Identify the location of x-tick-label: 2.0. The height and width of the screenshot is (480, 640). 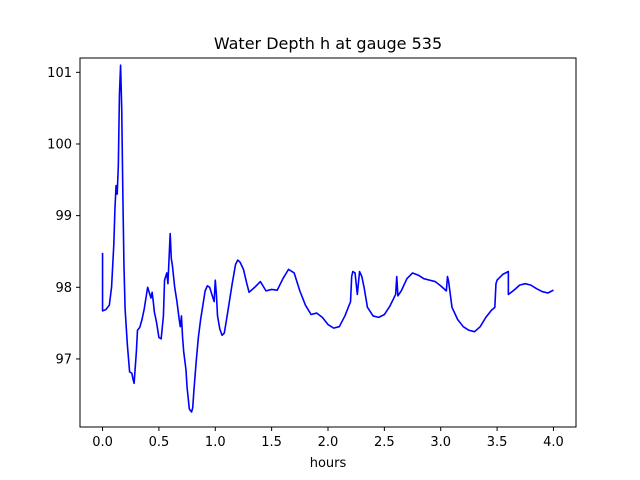
(328, 442).